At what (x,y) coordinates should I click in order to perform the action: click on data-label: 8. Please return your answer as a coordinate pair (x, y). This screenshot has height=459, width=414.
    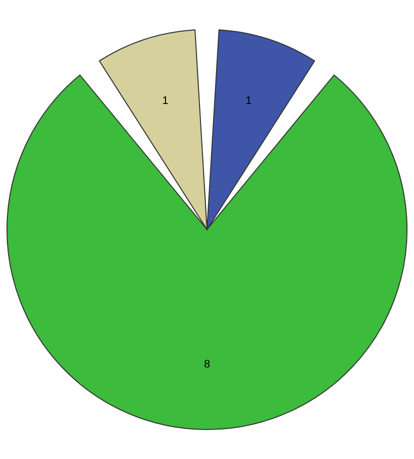
    Looking at the image, I should click on (207, 364).